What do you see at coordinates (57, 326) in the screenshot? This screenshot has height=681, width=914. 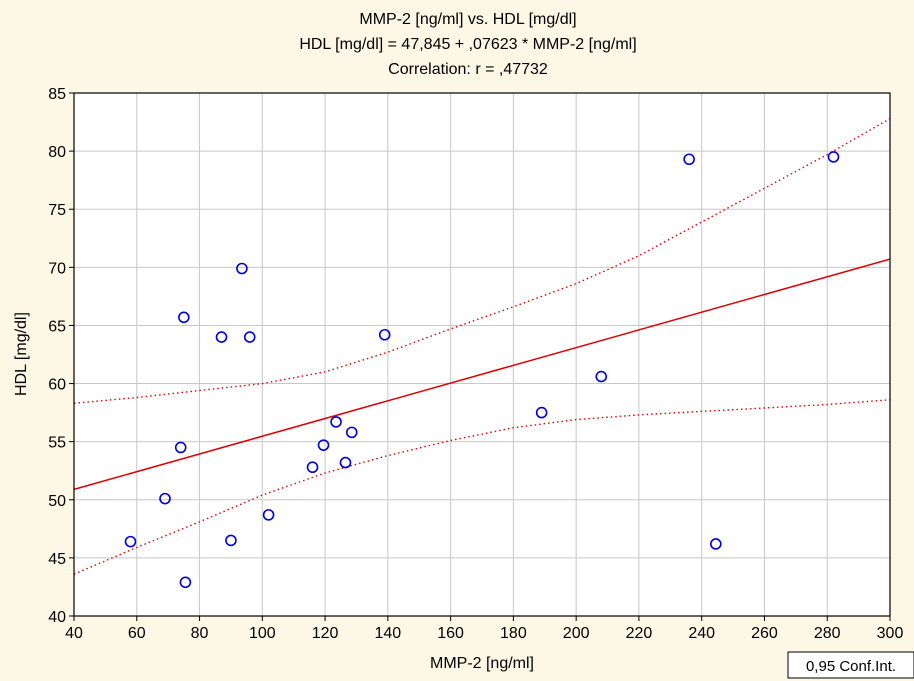 I see `y-tick-label: 65` at bounding box center [57, 326].